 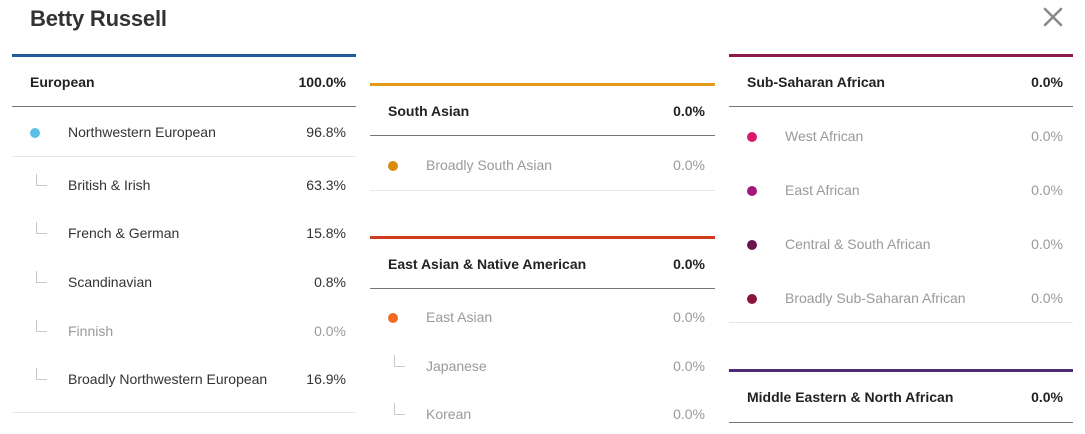 I want to click on list-item-broadly-south-asian: Broadly South Asian 0.0%, so click(x=542, y=164).